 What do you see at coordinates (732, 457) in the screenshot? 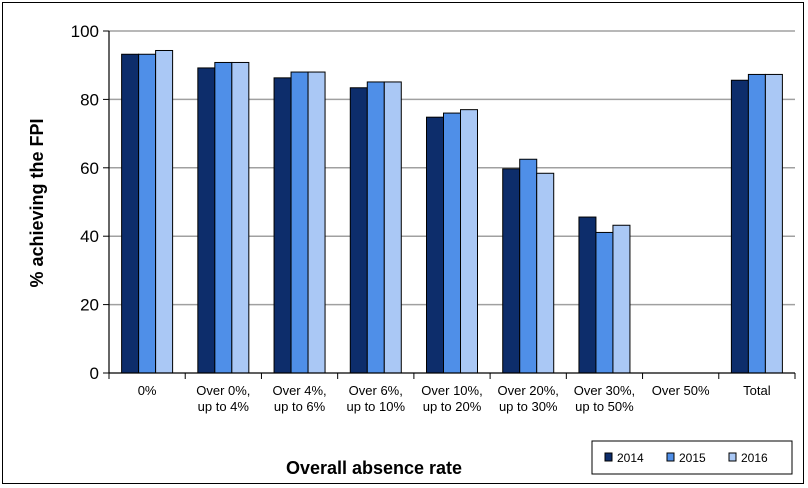
I see `legend-swatch-2016` at bounding box center [732, 457].